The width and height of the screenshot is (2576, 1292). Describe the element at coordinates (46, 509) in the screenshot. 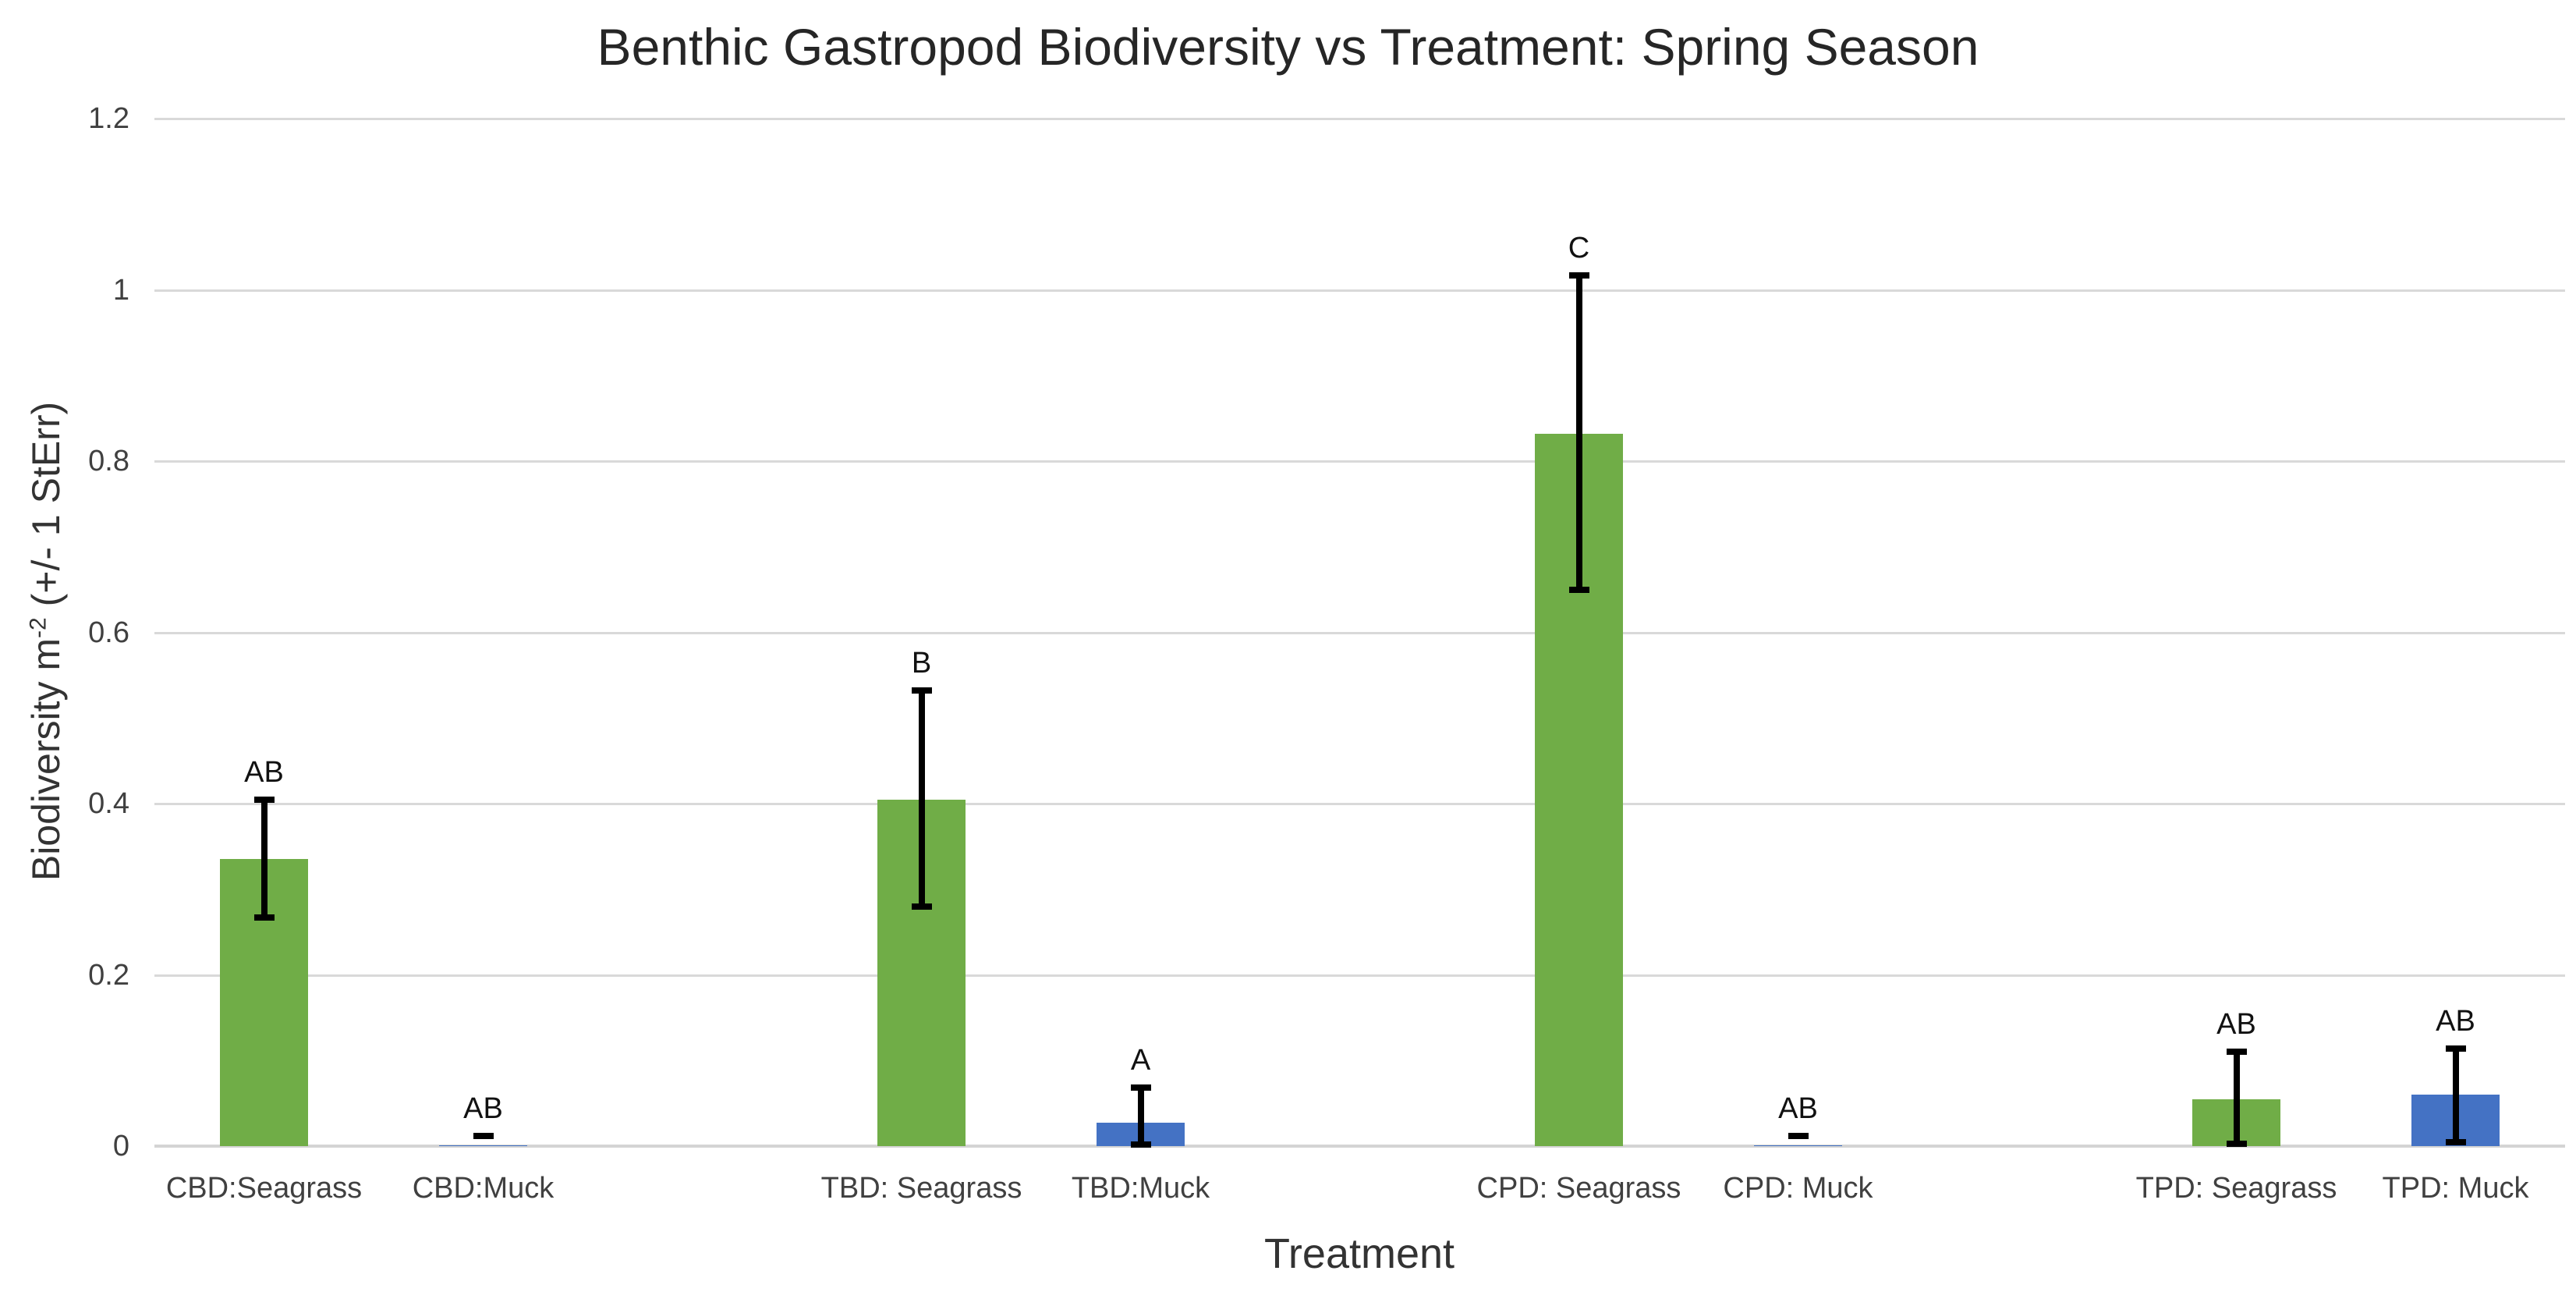

I see `y-axis-title-suffix: (+/- 1 StErr)` at that location.